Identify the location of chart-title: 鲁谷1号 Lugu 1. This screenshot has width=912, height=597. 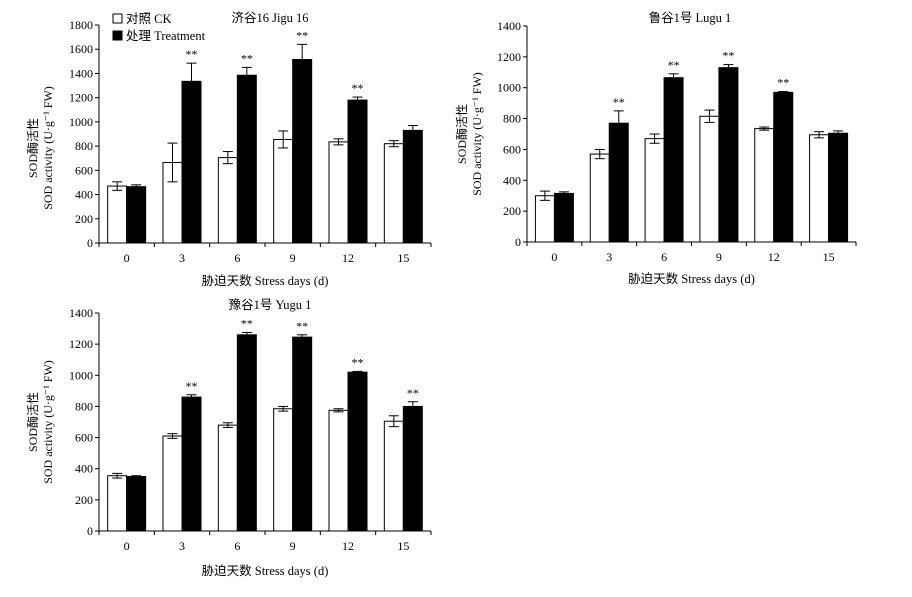
(690, 18).